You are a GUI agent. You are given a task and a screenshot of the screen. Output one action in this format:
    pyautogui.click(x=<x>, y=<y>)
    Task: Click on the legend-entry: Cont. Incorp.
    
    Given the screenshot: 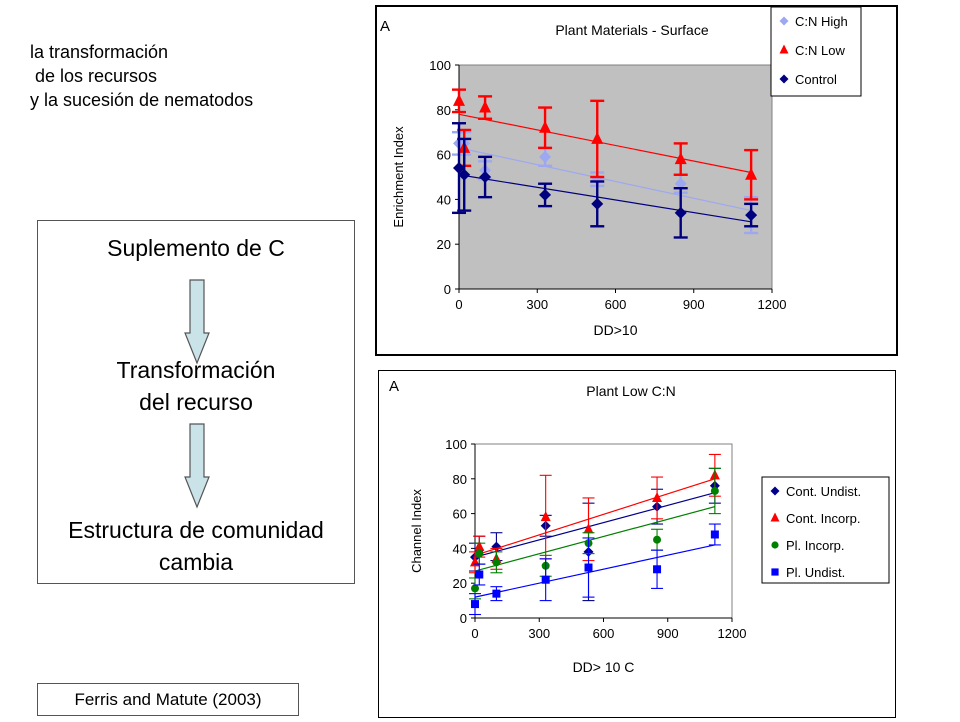 What is the action you would take?
    pyautogui.click(x=823, y=518)
    